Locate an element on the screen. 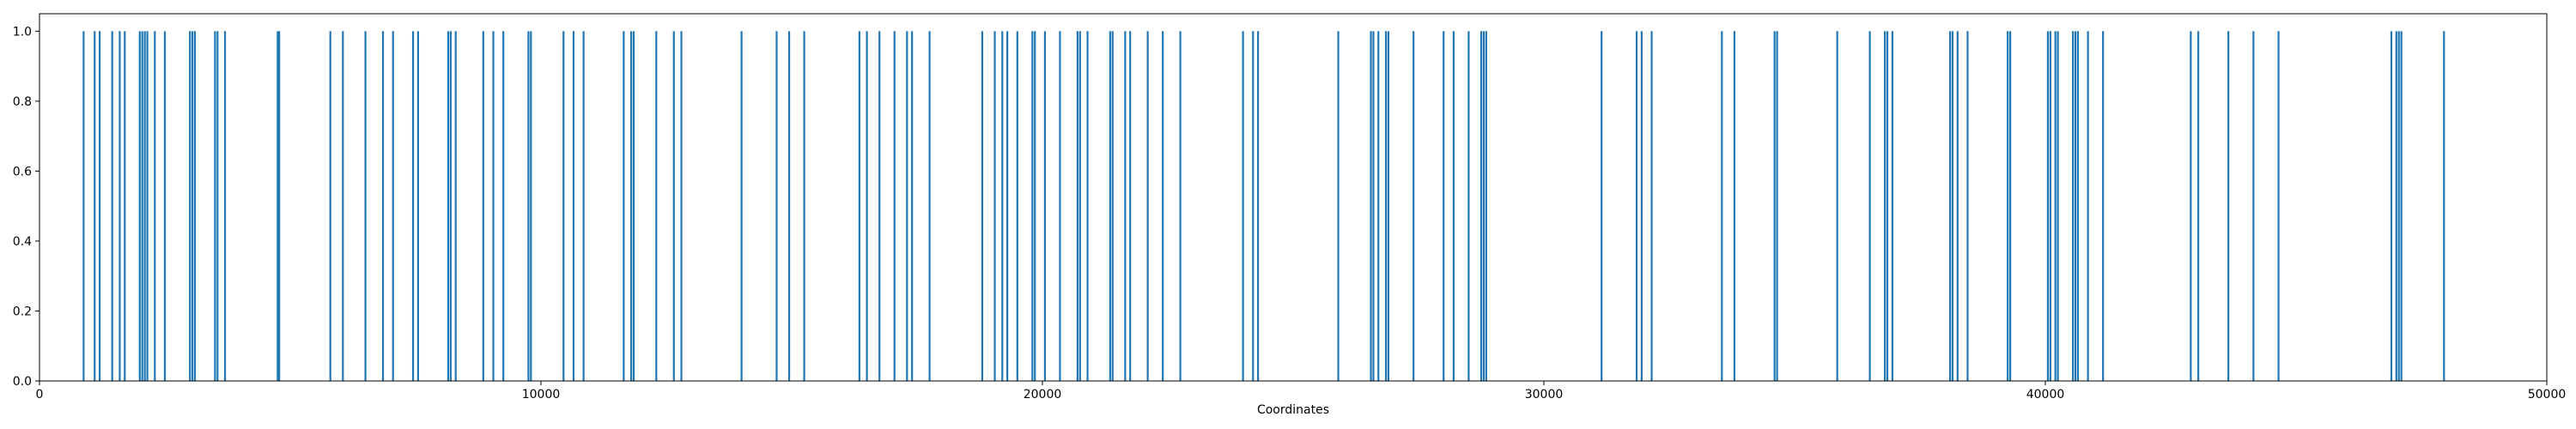  x-tick-label: 30000 is located at coordinates (1544, 395).